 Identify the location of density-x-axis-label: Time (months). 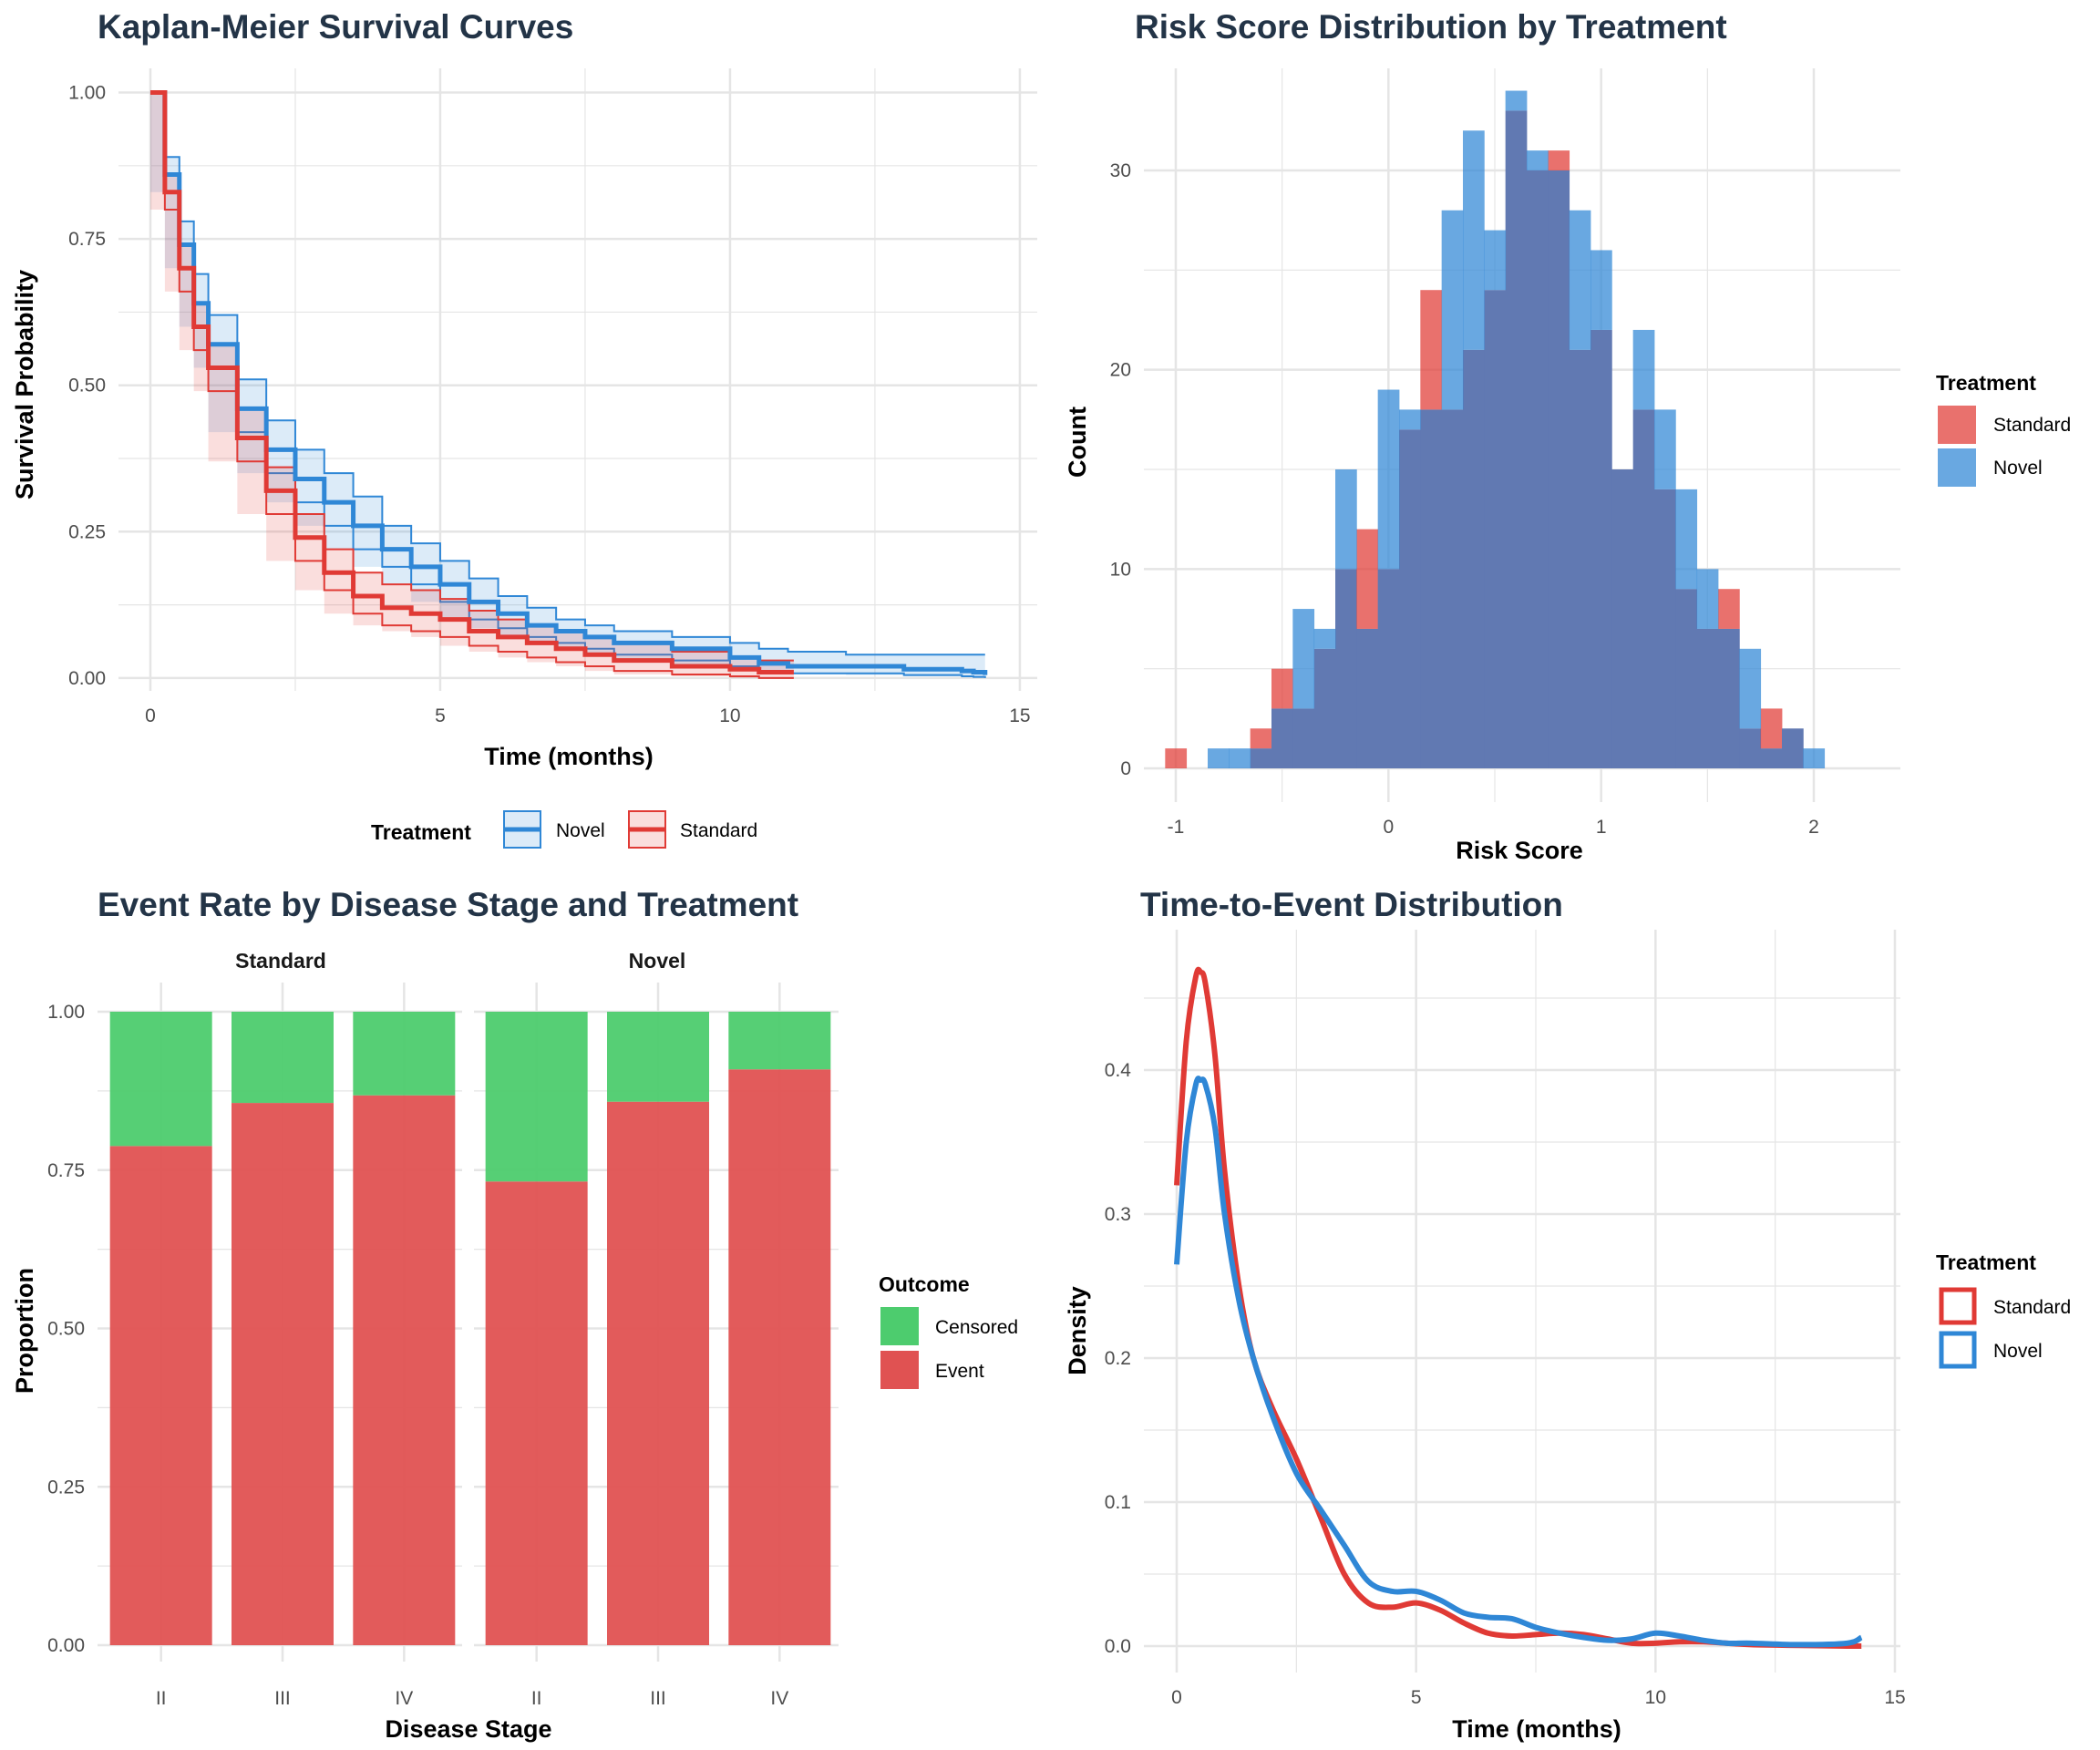
(1536, 1729).